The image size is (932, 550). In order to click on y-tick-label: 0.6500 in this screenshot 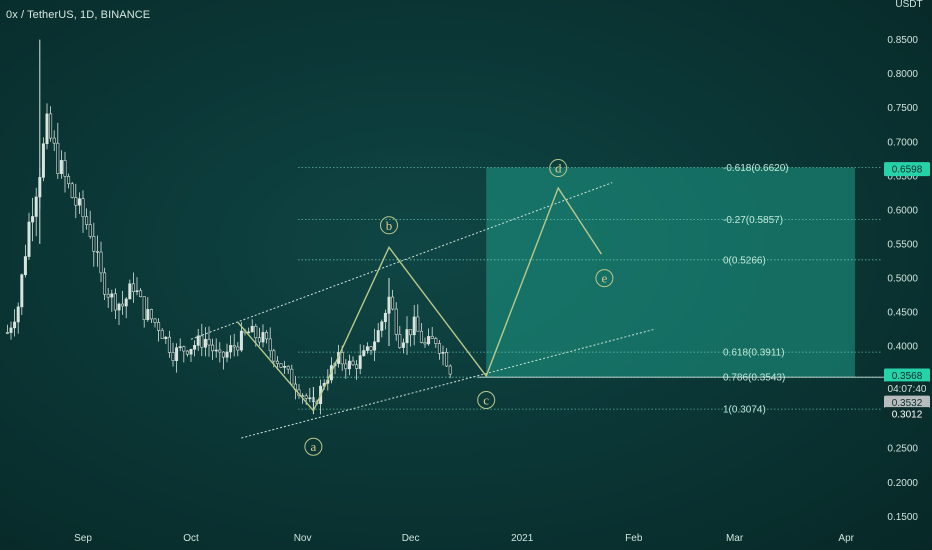, I will do `click(902, 176)`.